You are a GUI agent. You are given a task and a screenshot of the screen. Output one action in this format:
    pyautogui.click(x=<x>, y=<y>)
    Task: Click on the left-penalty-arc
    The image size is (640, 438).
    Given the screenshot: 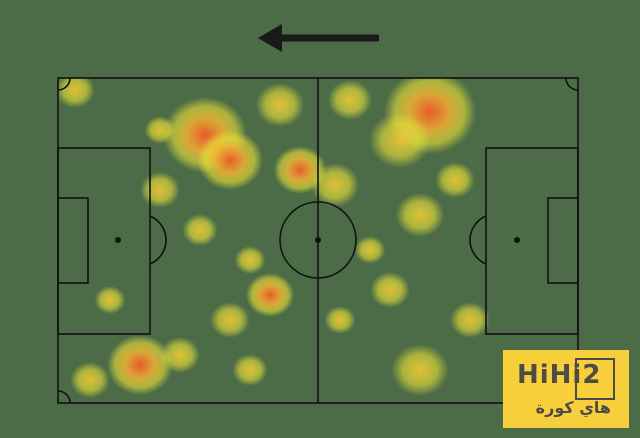 What is the action you would take?
    pyautogui.click(x=158, y=240)
    